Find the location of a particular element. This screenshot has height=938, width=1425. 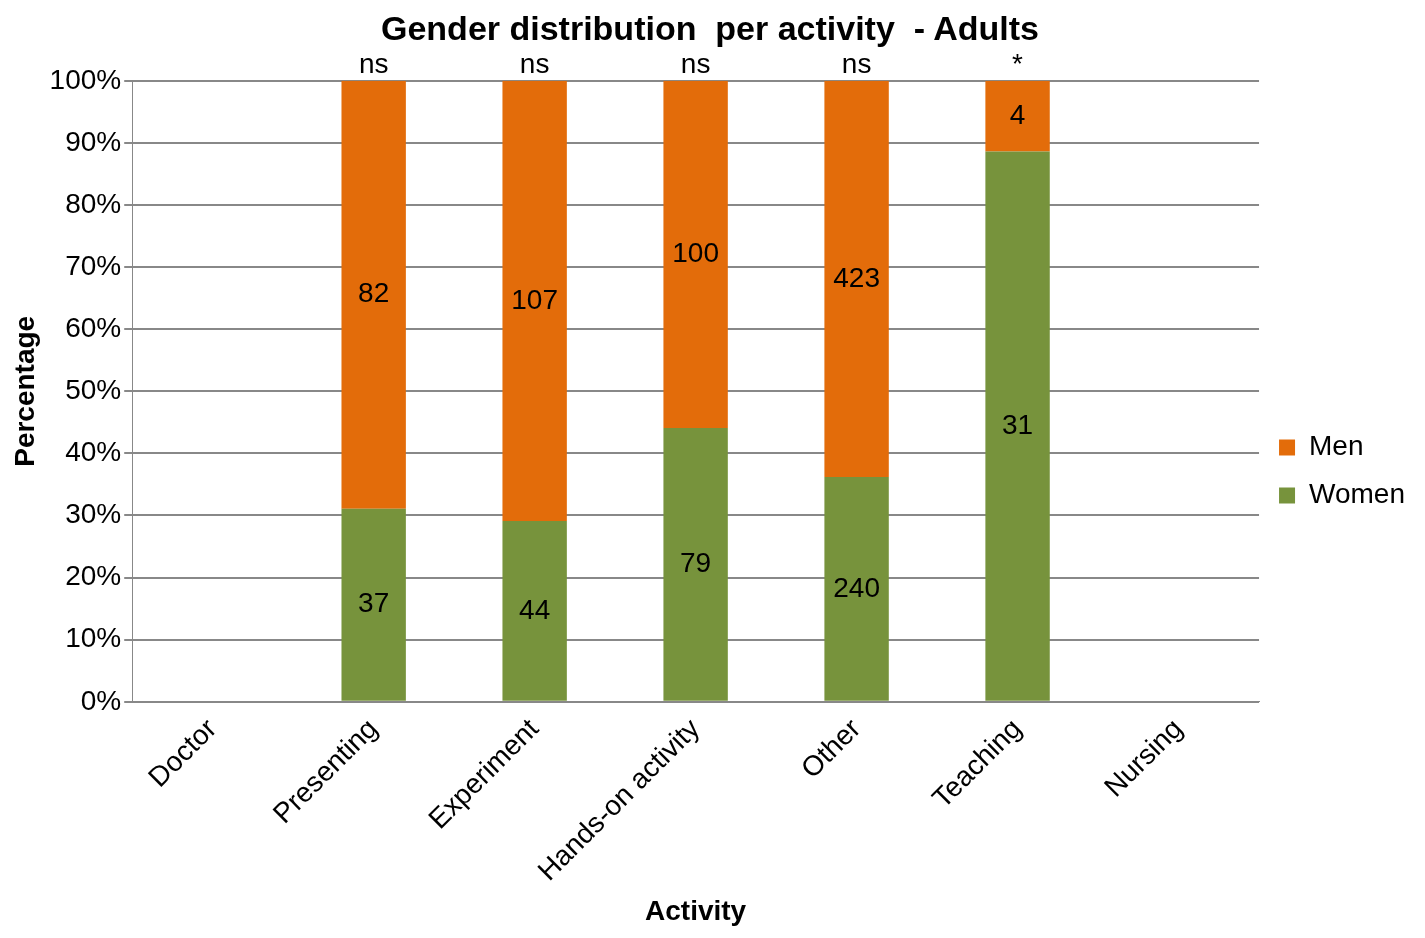

annotation: 4 is located at coordinates (1017, 114).